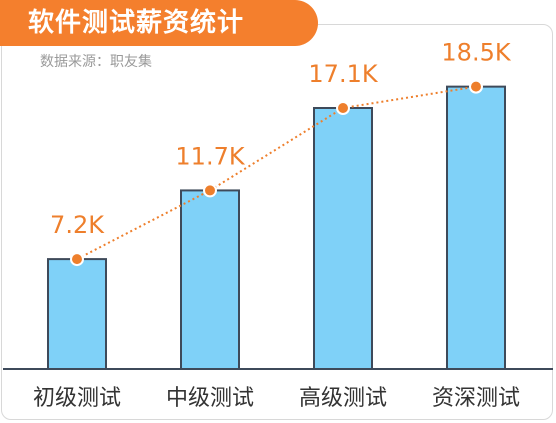  Describe the element at coordinates (210, 156) in the screenshot. I see `value-label-2: 11.7K` at that location.